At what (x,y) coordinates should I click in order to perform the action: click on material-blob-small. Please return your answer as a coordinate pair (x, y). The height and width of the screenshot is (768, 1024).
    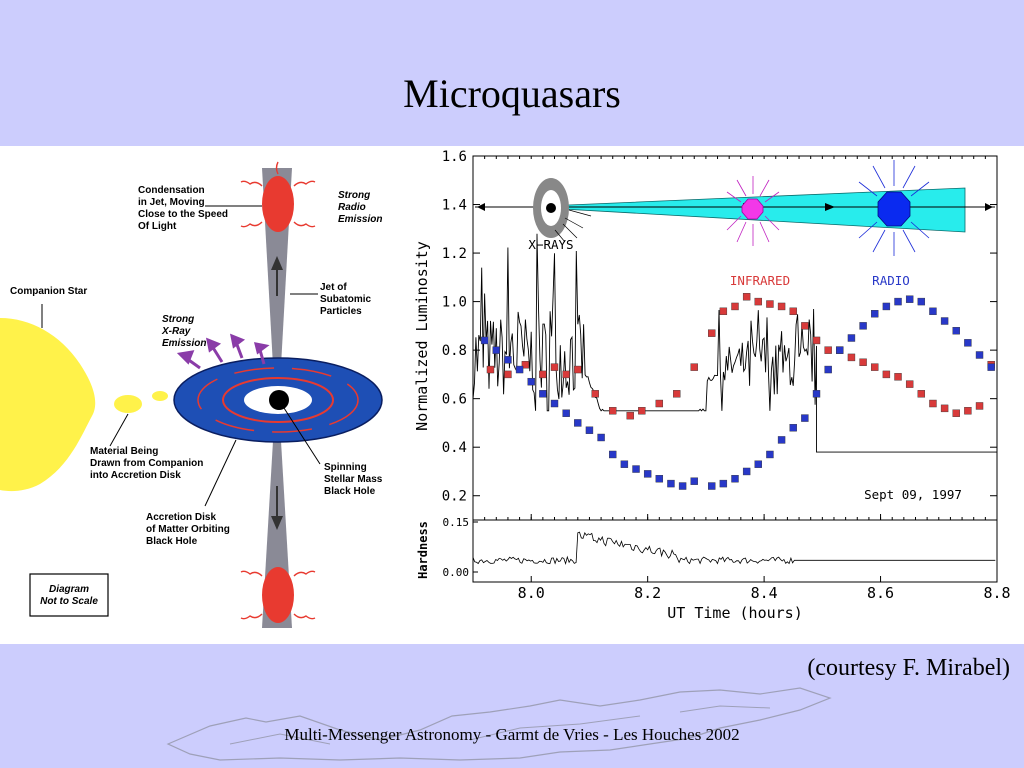
    Looking at the image, I should click on (160, 396).